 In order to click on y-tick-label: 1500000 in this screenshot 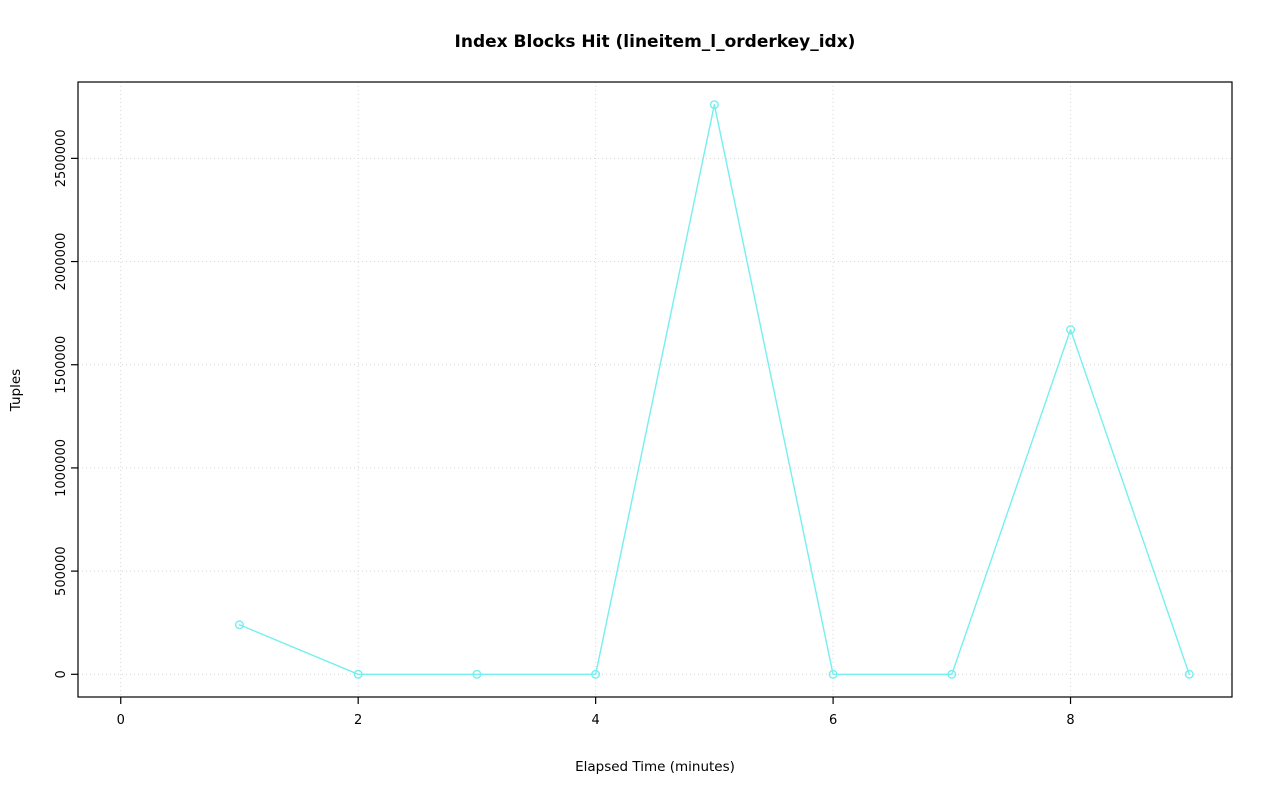, I will do `click(61, 365)`.